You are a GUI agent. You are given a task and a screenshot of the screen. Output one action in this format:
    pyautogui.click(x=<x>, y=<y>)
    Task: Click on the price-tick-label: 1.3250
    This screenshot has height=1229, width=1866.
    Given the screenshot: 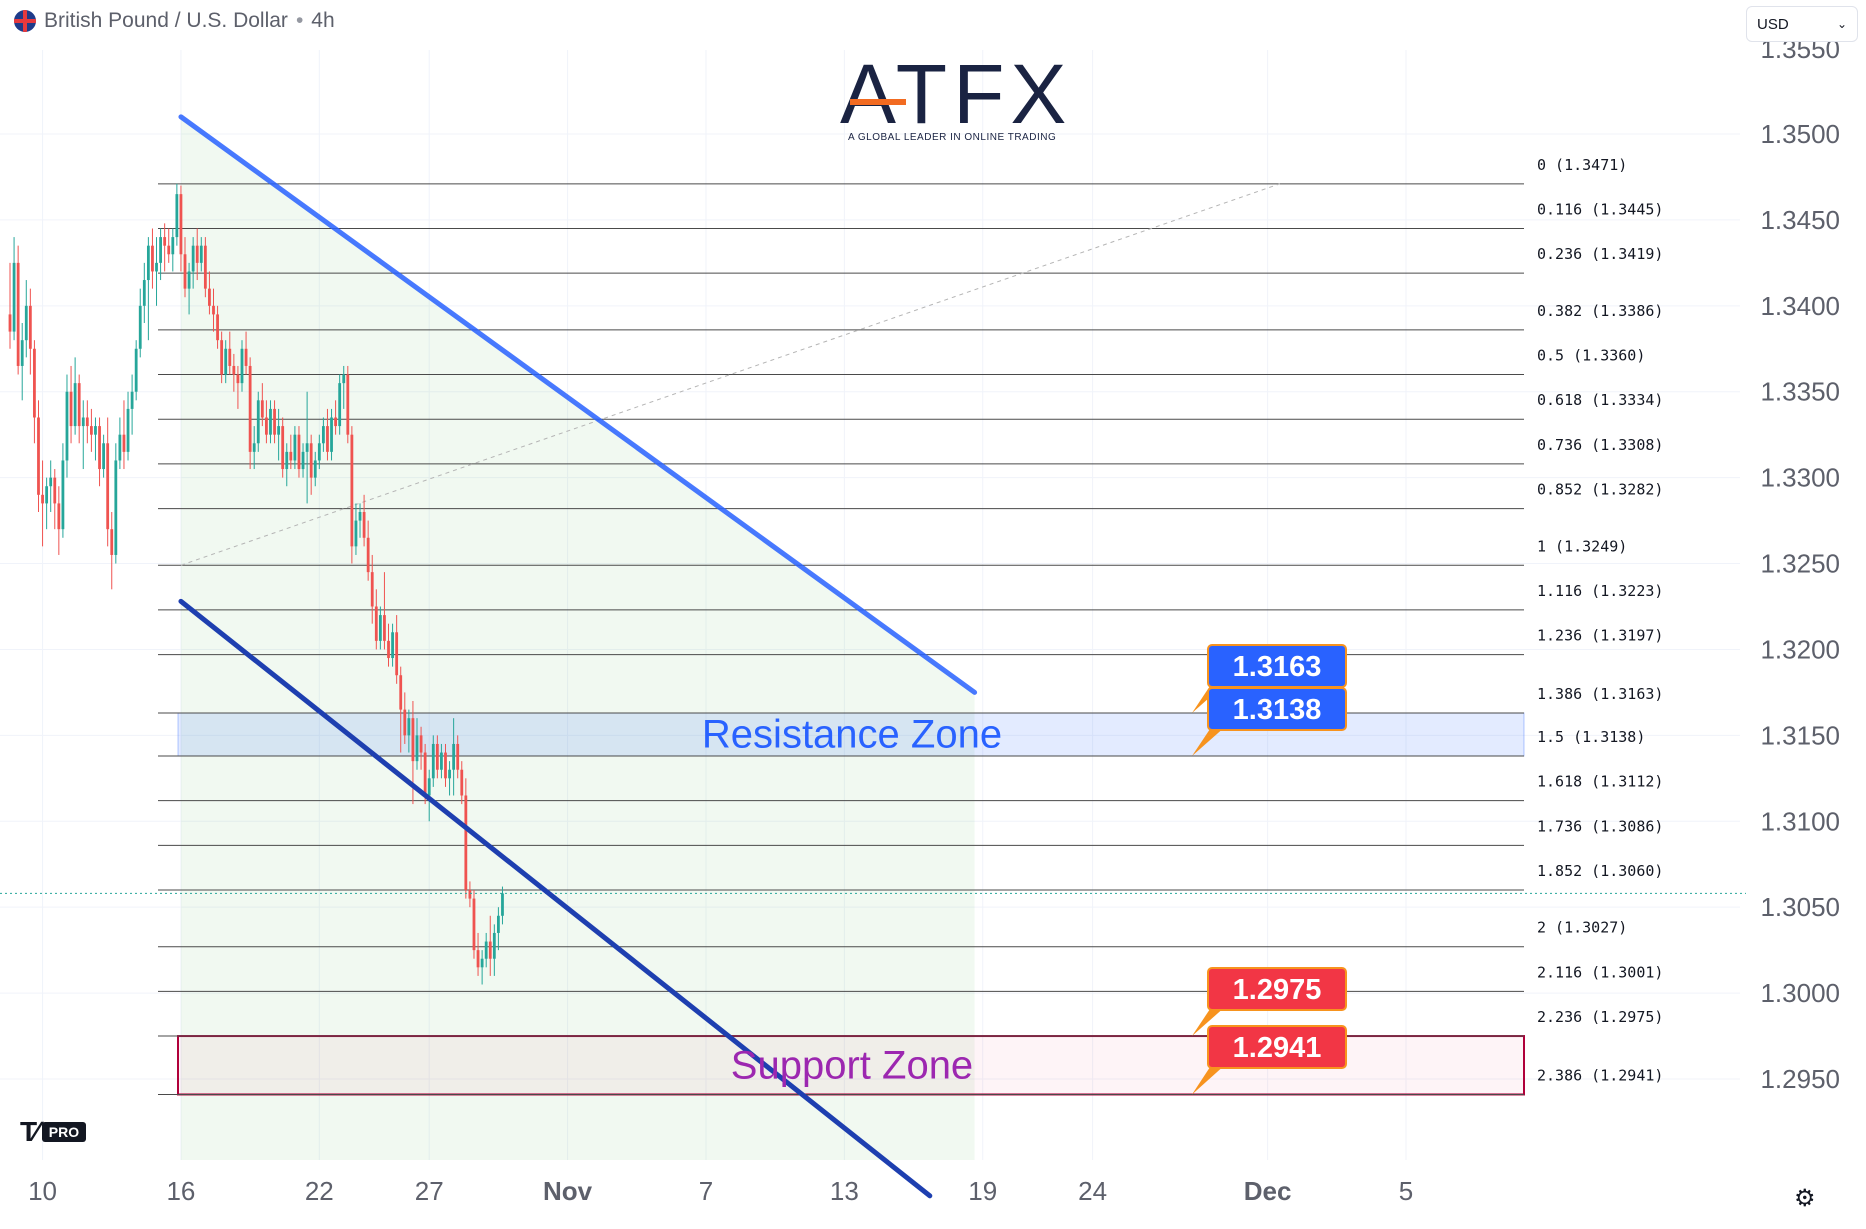 What is the action you would take?
    pyautogui.click(x=1800, y=564)
    